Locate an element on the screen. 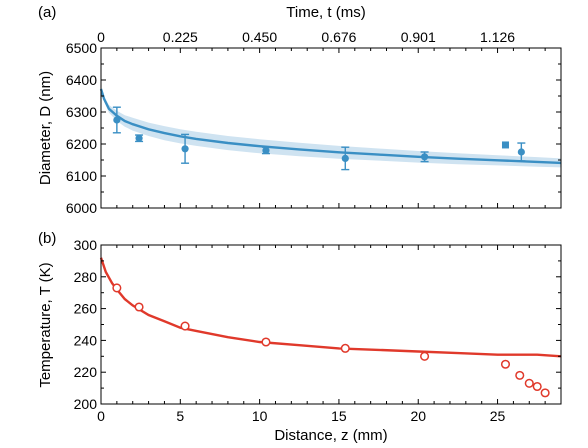 Image resolution: width=588 pixels, height=448 pixels. y-tick-label-b: 300 is located at coordinates (86, 245).